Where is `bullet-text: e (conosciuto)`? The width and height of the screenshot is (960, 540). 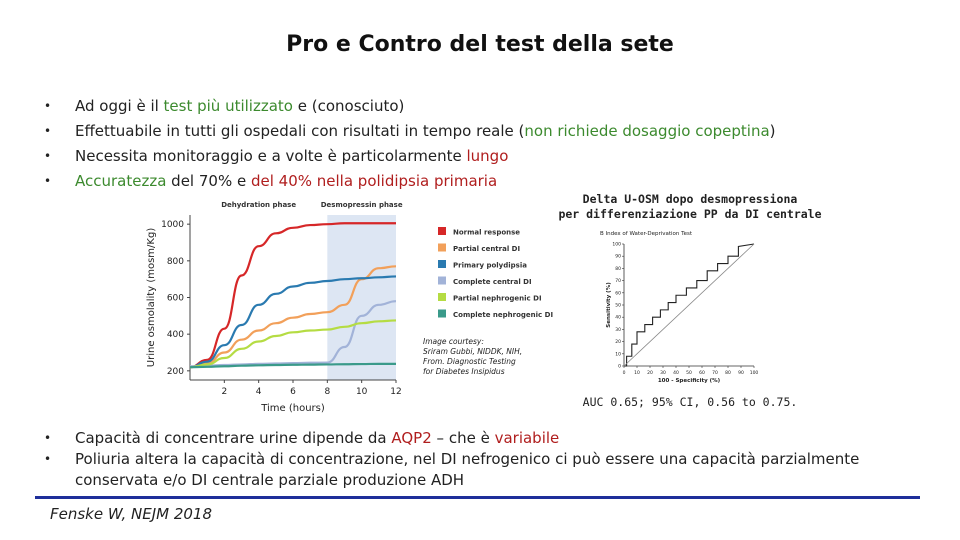 bullet-text: e (conosciuto) is located at coordinates (348, 106).